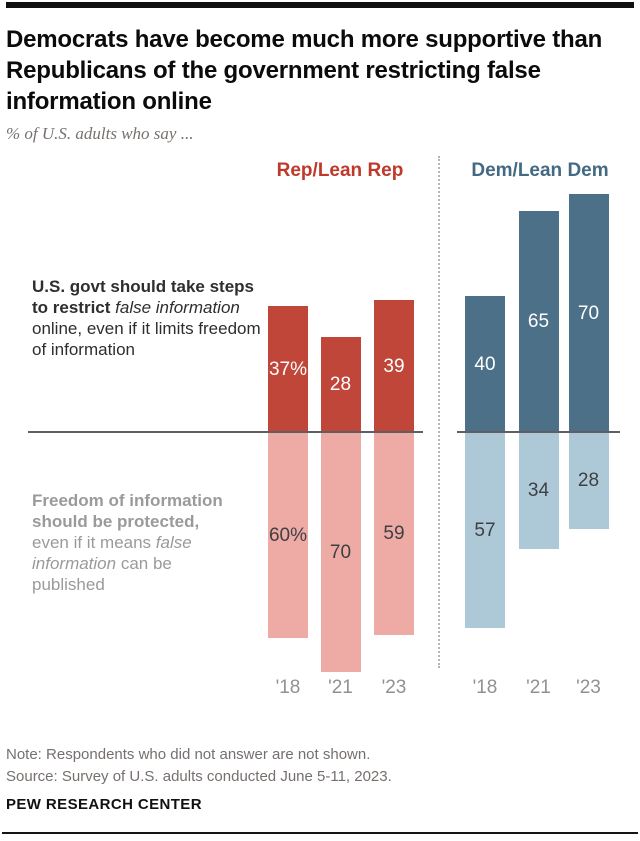  What do you see at coordinates (340, 170) in the screenshot?
I see `legend-rep-lean-rep: Rep/Lean Rep` at bounding box center [340, 170].